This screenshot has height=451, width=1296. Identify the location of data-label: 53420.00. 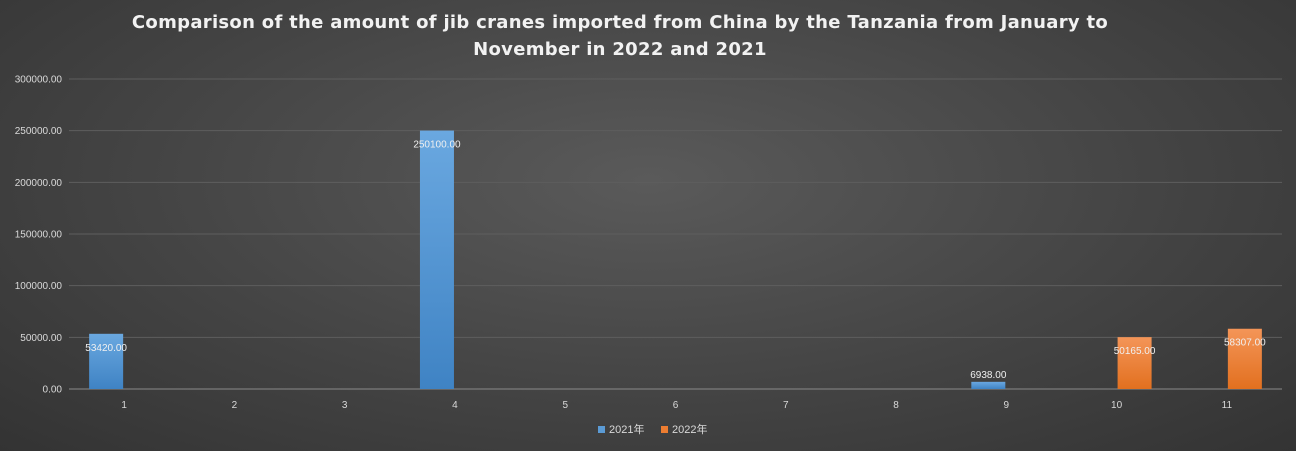
(106, 348).